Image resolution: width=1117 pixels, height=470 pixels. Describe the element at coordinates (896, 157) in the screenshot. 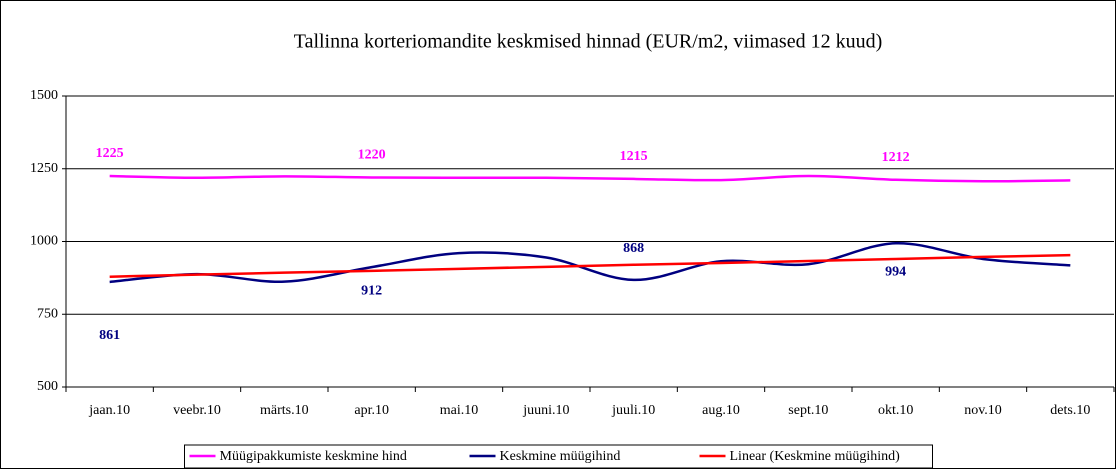

I see `data-label: 1212` at that location.